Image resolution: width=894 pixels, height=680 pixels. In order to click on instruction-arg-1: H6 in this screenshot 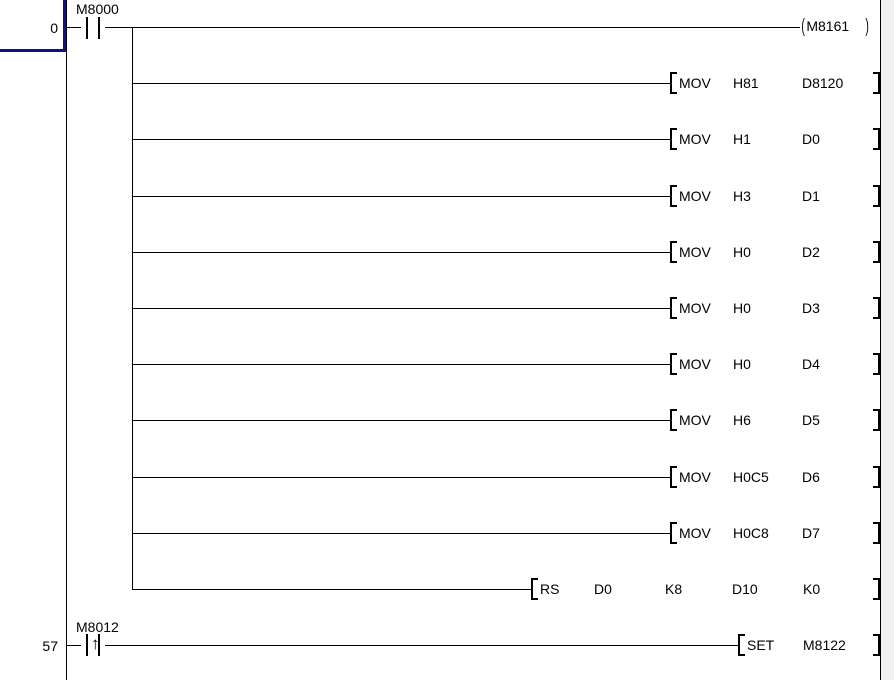, I will do `click(742, 420)`.